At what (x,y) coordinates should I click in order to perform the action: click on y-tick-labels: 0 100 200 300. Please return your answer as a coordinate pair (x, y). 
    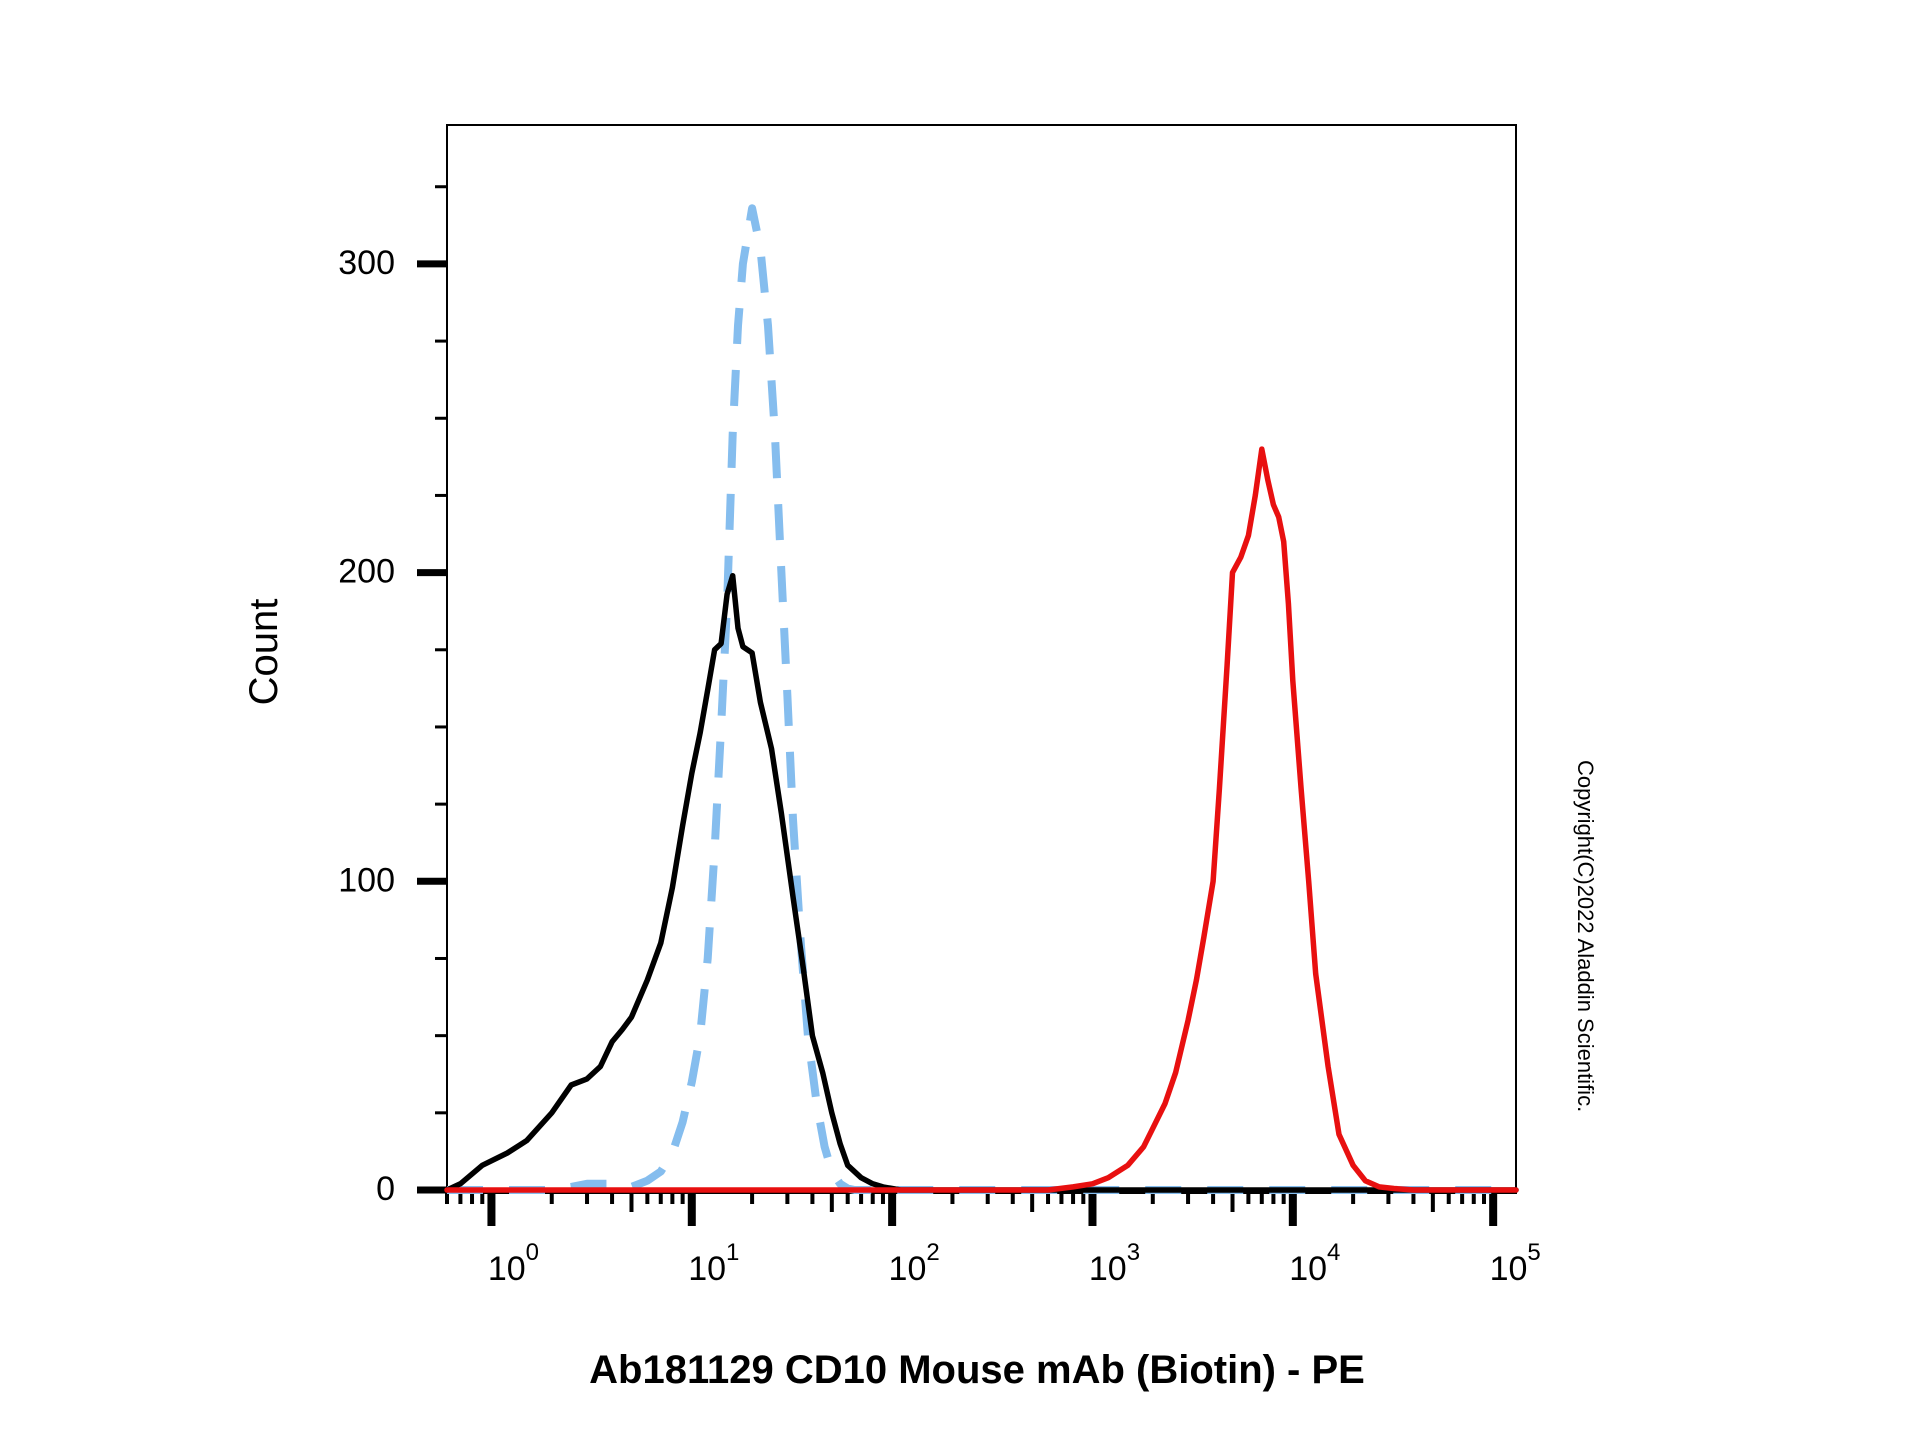
    Looking at the image, I should click on (366, 726).